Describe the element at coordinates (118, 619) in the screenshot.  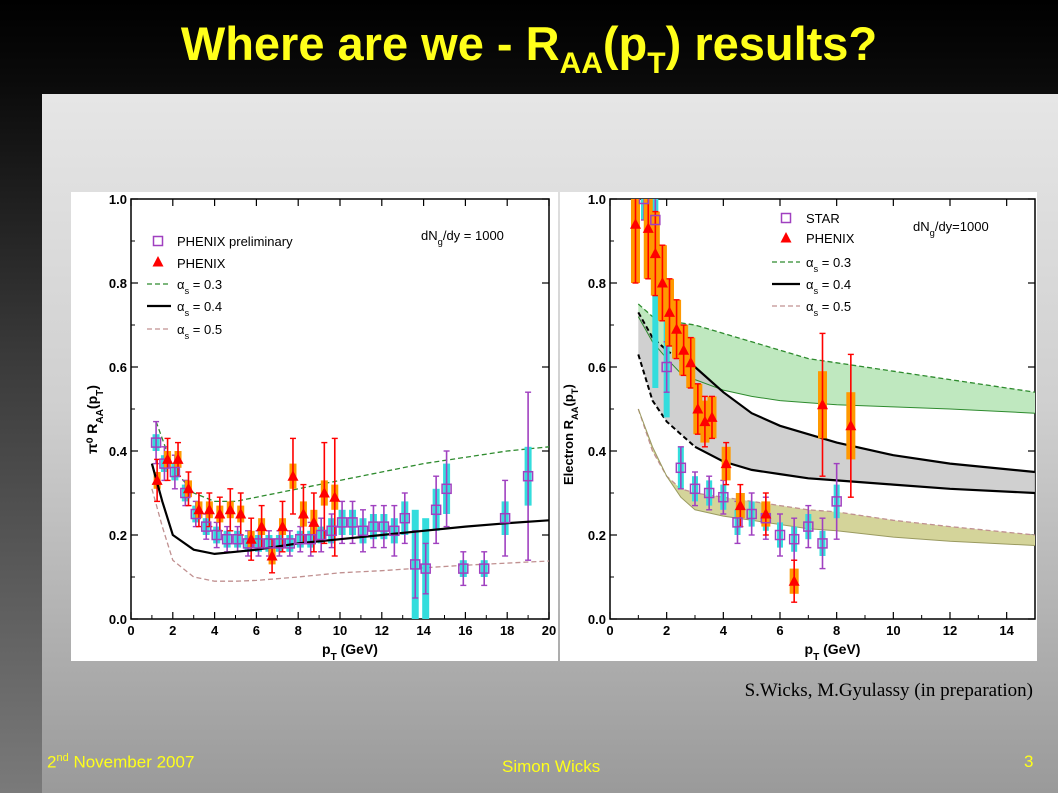
I see `pi0-ytick-label: 0.0` at that location.